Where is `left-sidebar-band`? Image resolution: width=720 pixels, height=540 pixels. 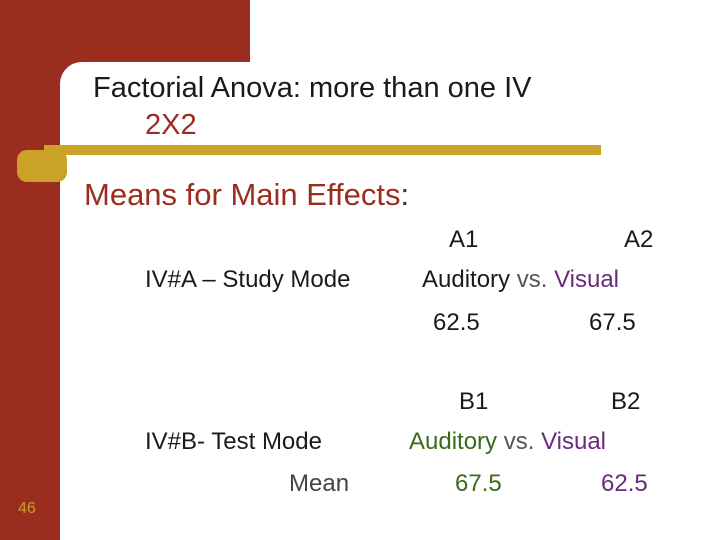
left-sidebar-band is located at coordinates (30, 270).